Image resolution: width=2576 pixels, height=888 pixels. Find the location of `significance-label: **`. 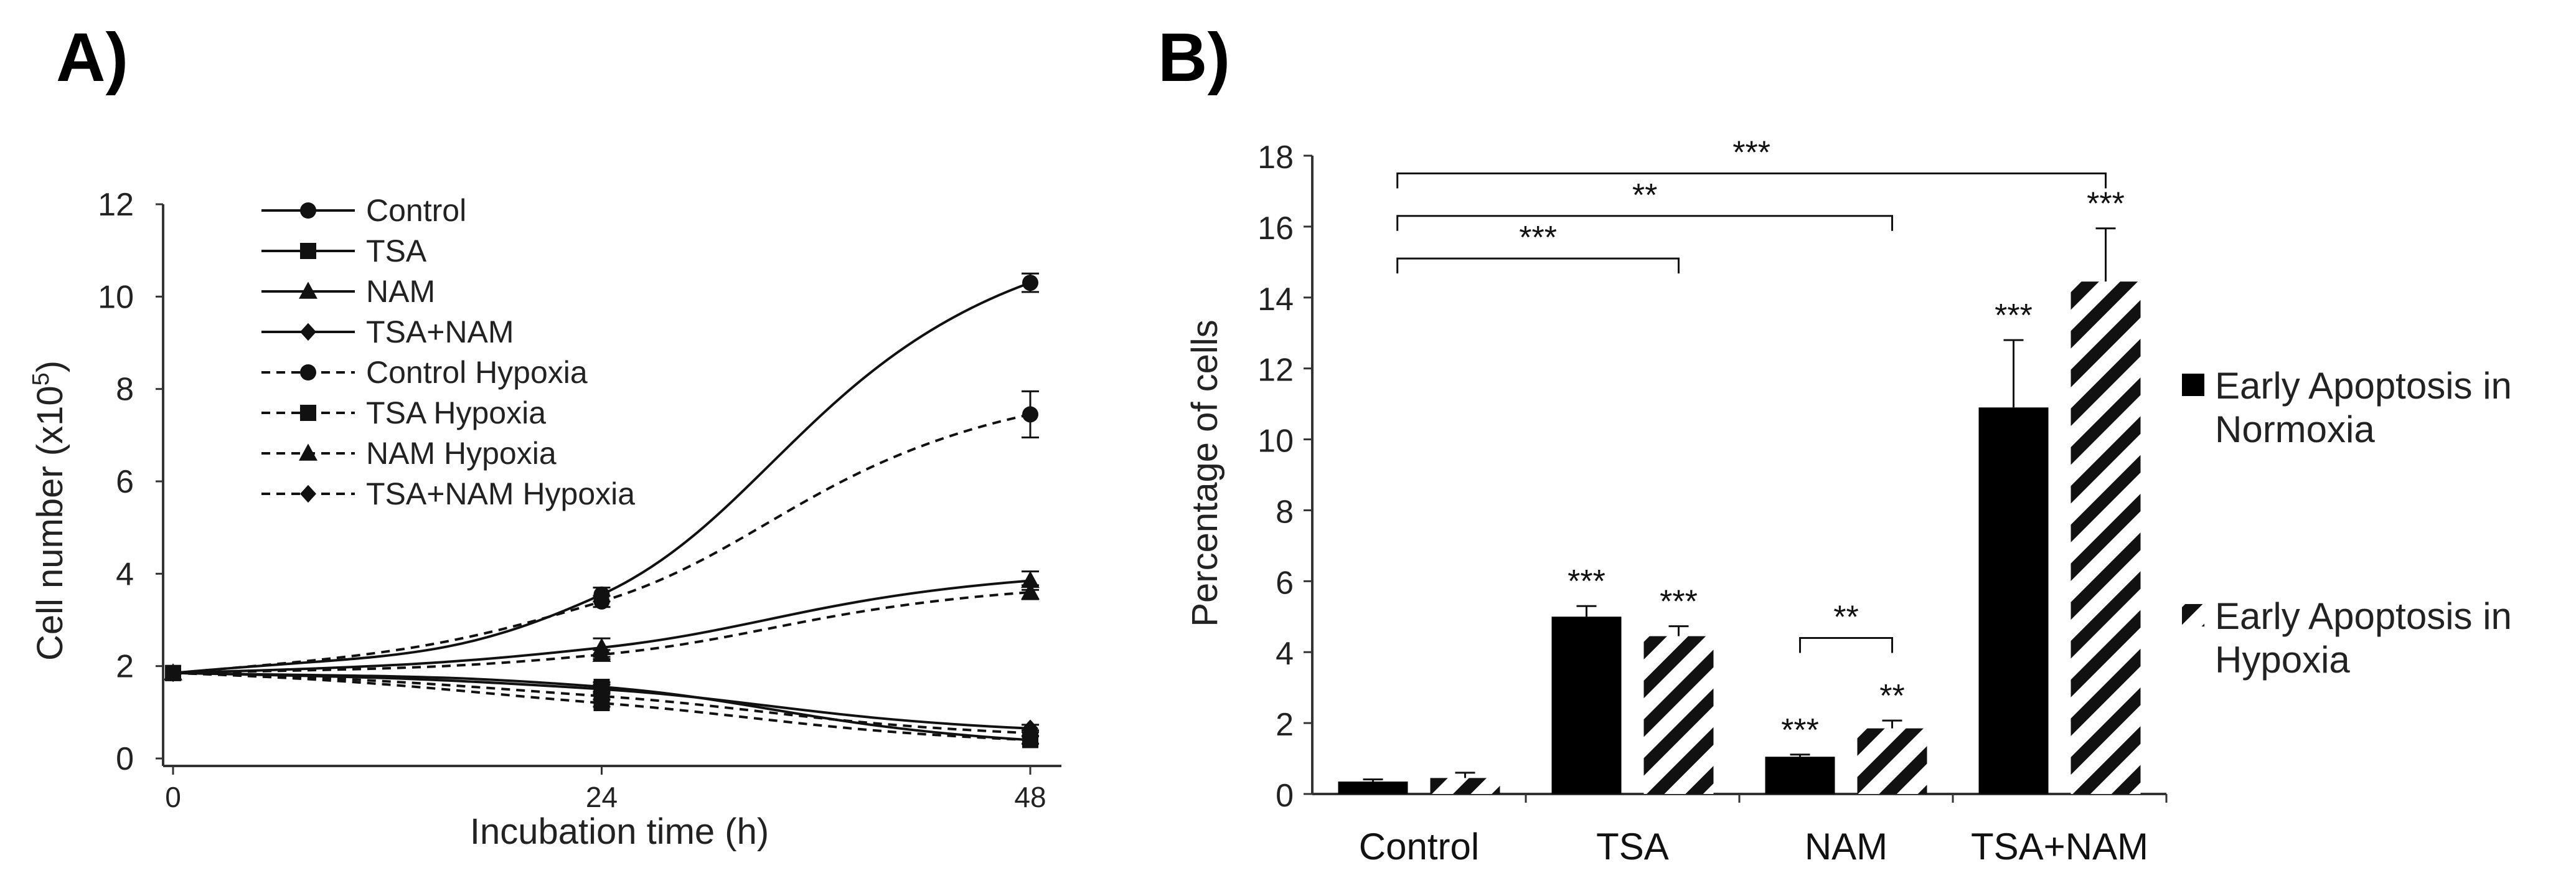

significance-label: ** is located at coordinates (1891, 696).